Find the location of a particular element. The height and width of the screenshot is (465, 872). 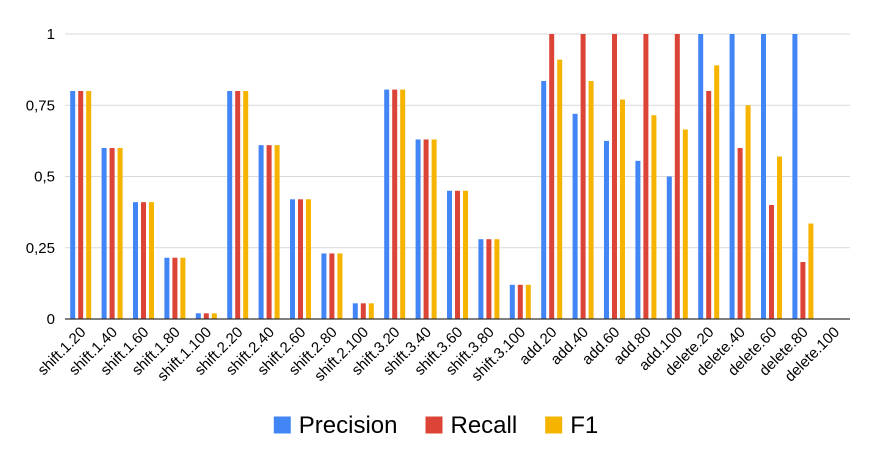

y-tick-label: 0,75 is located at coordinates (40, 105).